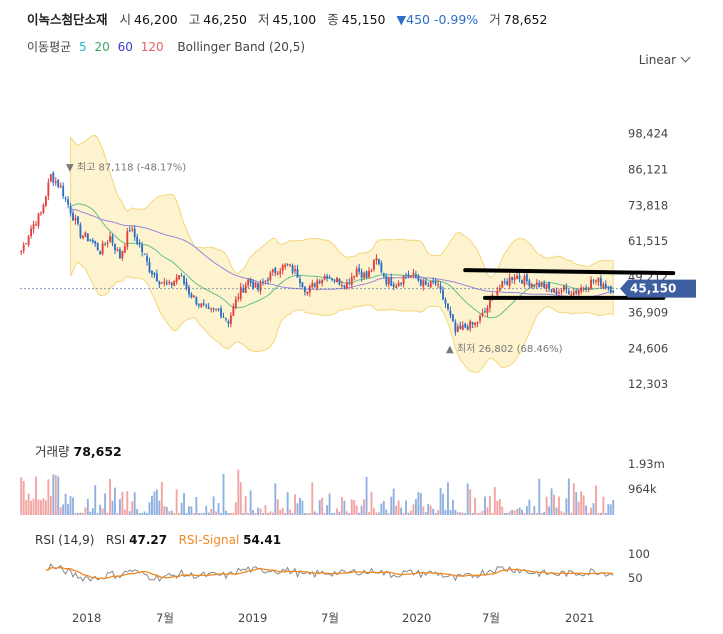 The width and height of the screenshot is (723, 634). I want to click on x-axis-tick: 2018, so click(86, 618).